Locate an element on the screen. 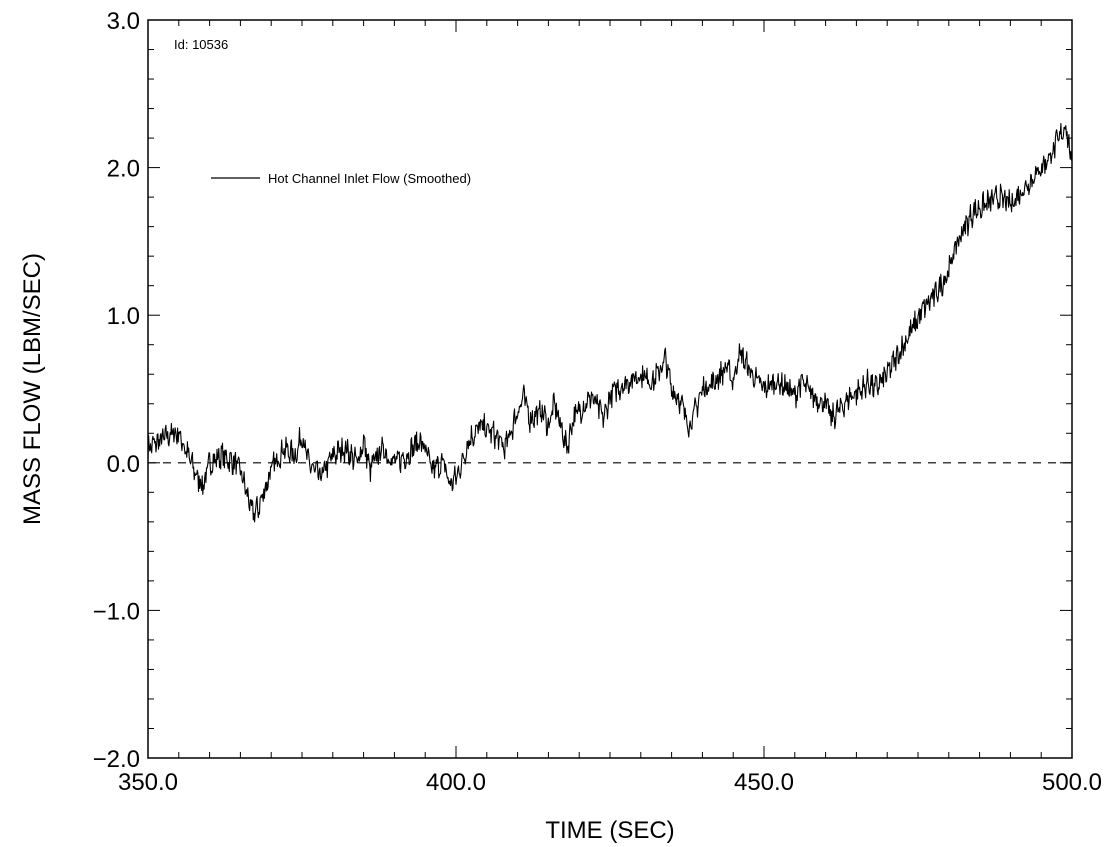  chart-id-annotation: Id: 10536 is located at coordinates (201, 44).